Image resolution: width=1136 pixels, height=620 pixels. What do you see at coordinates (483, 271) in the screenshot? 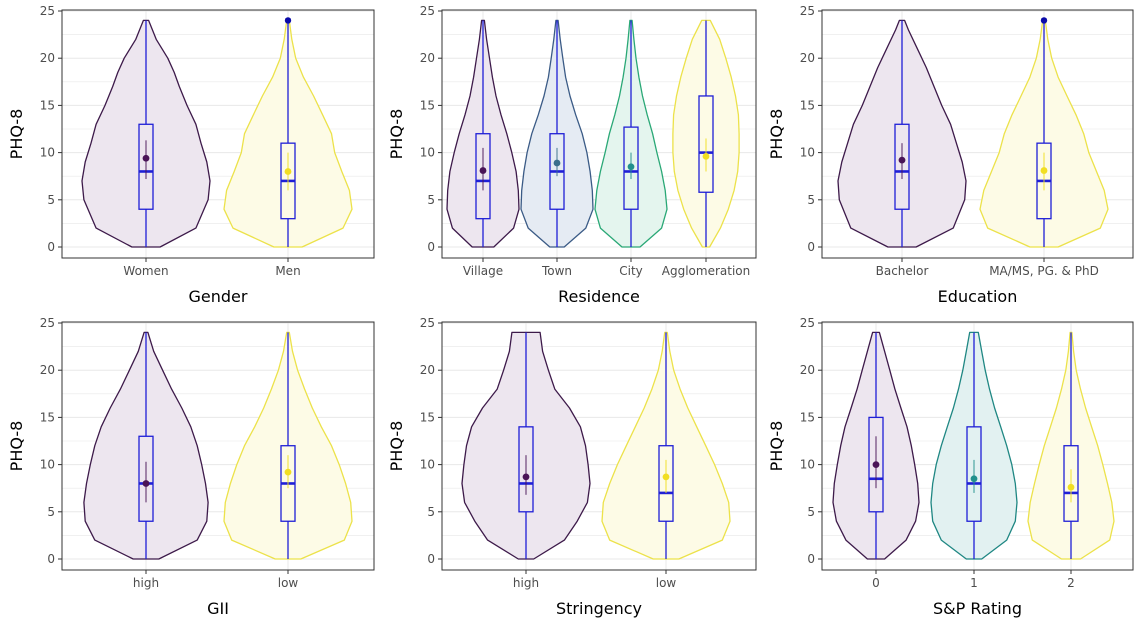
I see `x-tick-label: Village` at bounding box center [483, 271].